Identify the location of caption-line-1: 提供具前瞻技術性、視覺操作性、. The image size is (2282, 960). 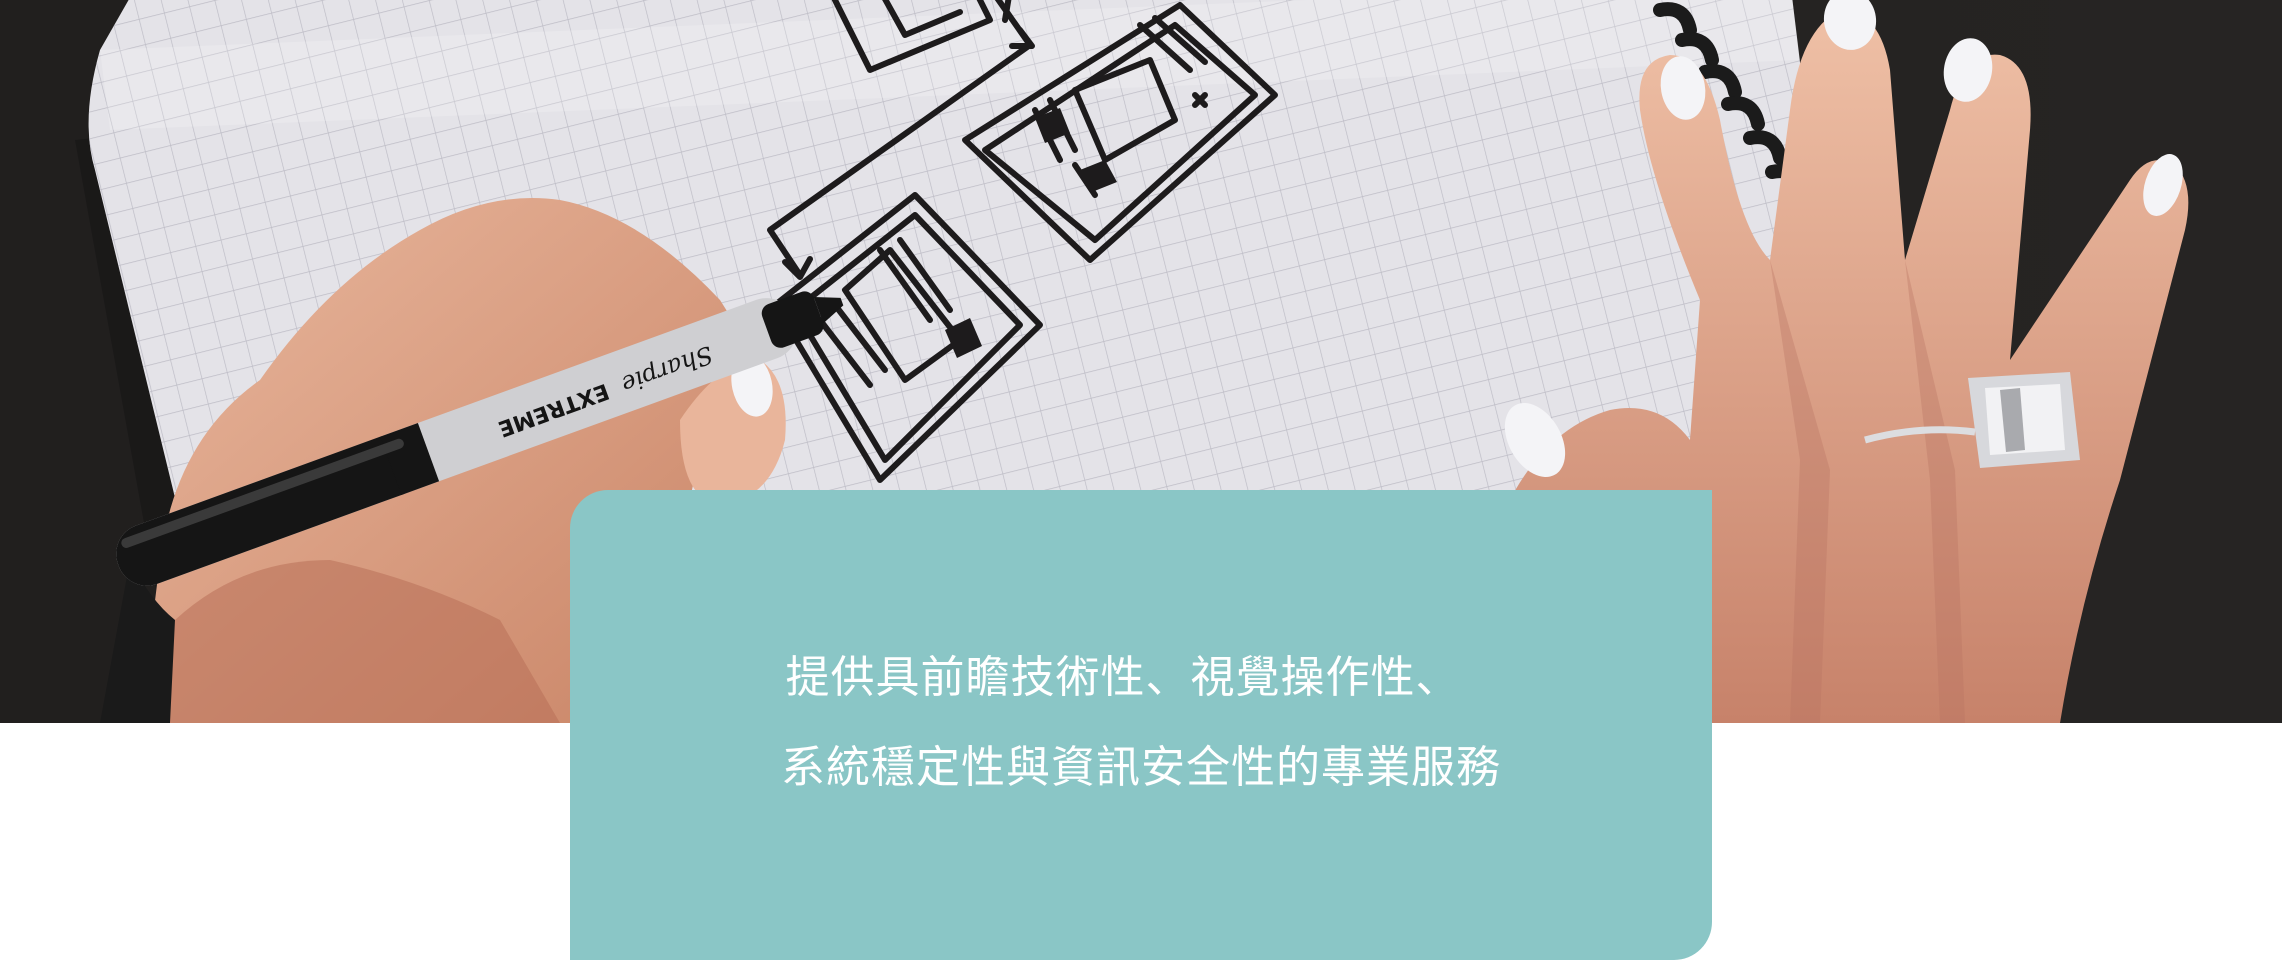
(1123, 677).